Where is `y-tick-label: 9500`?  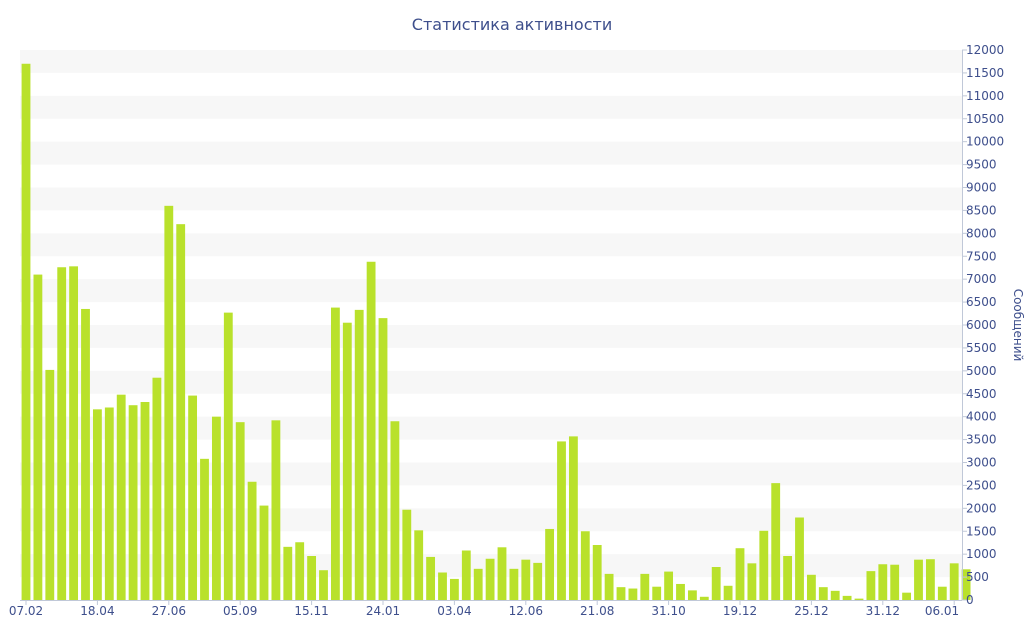
y-tick-label: 9500 is located at coordinates (981, 165).